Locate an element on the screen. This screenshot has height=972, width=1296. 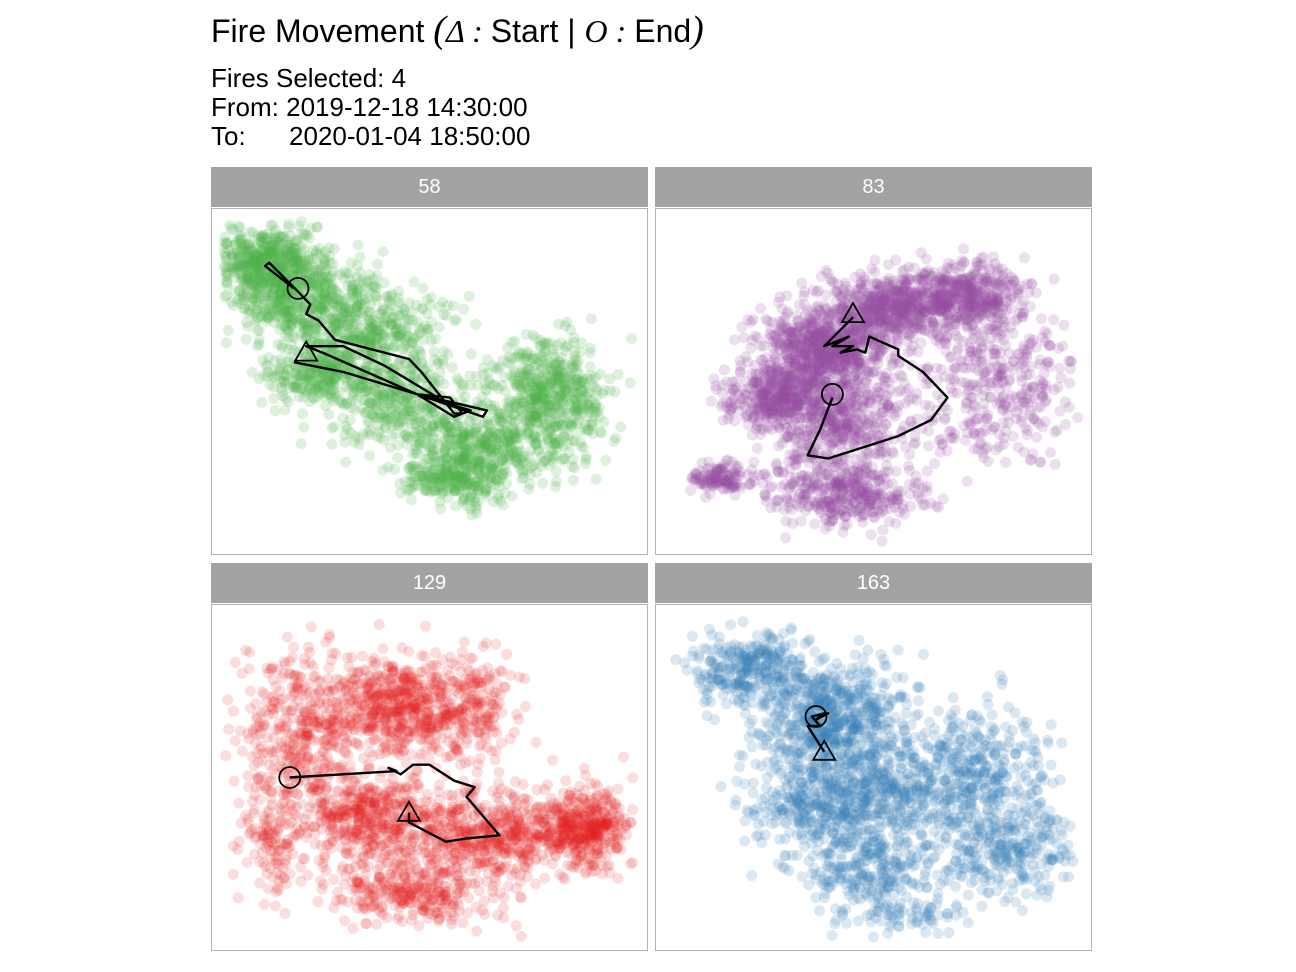
title-prefix: Fire Movement is located at coordinates (322, 31).